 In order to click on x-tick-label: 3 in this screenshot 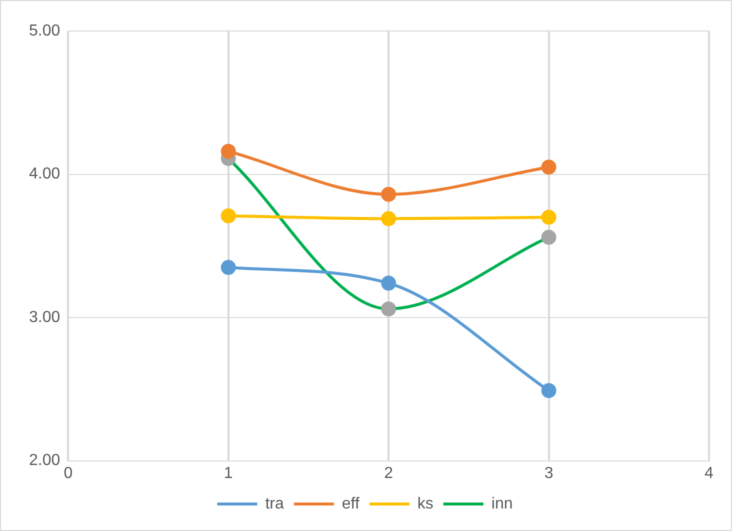, I will do `click(549, 473)`.